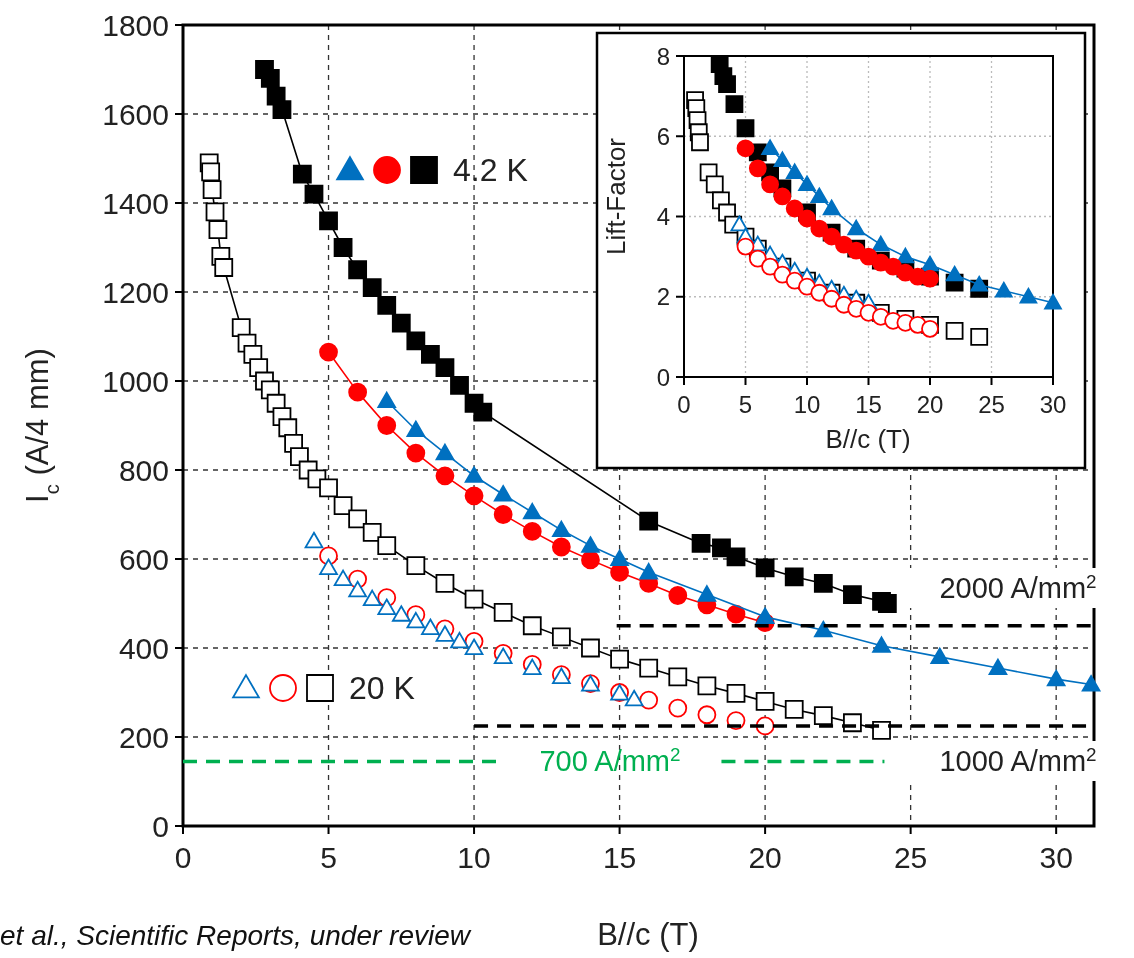  Describe the element at coordinates (663, 217) in the screenshot. I see `y-tick-label: 4` at that location.